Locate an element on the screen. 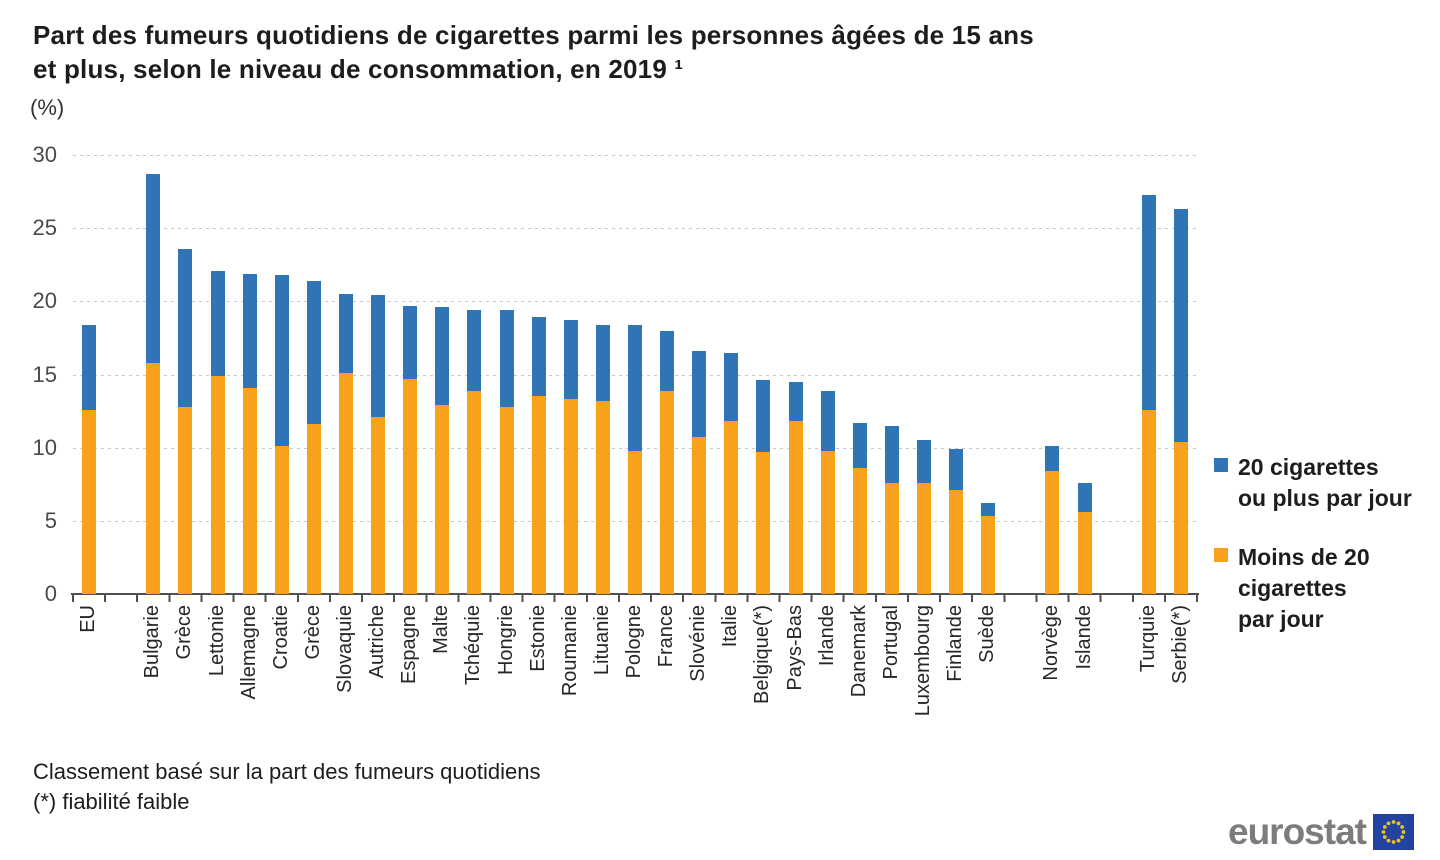  bar-tch-quie is located at coordinates (474, 452).